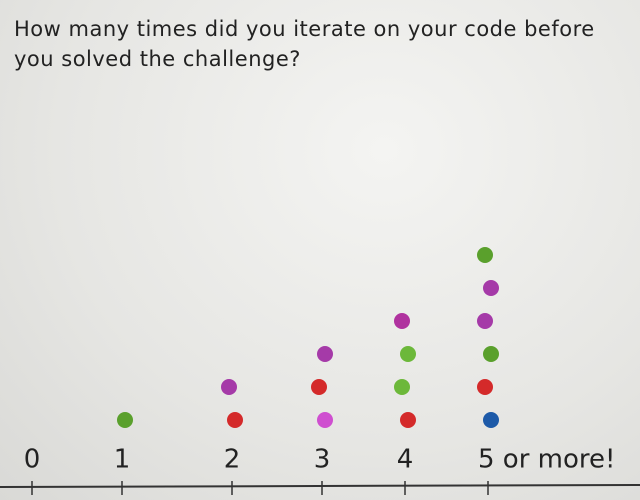 This screenshot has height=500, width=640. Describe the element at coordinates (320, 486) in the screenshot. I see `axis-line` at that location.